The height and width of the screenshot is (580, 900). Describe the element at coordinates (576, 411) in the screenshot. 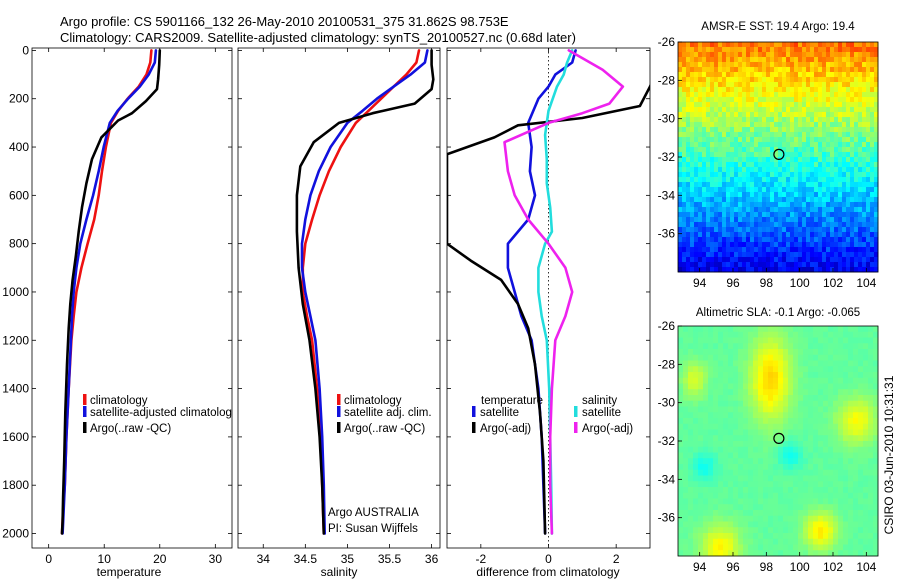

I see `legend-swatch-sal-satellite` at that location.